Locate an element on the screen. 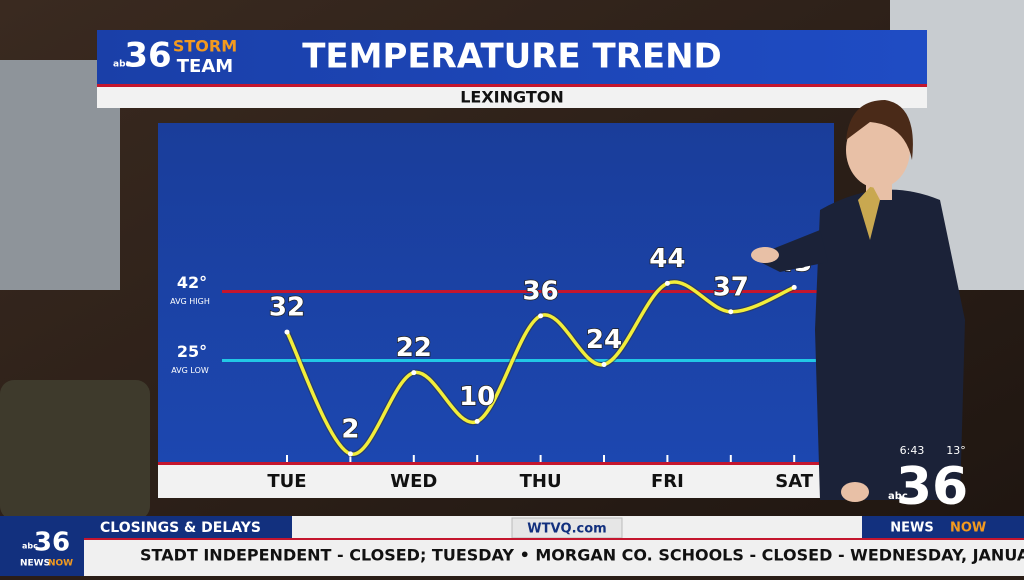 The width and height of the screenshot is (1024, 580). reference-note: AVG LOW is located at coordinates (190, 370).